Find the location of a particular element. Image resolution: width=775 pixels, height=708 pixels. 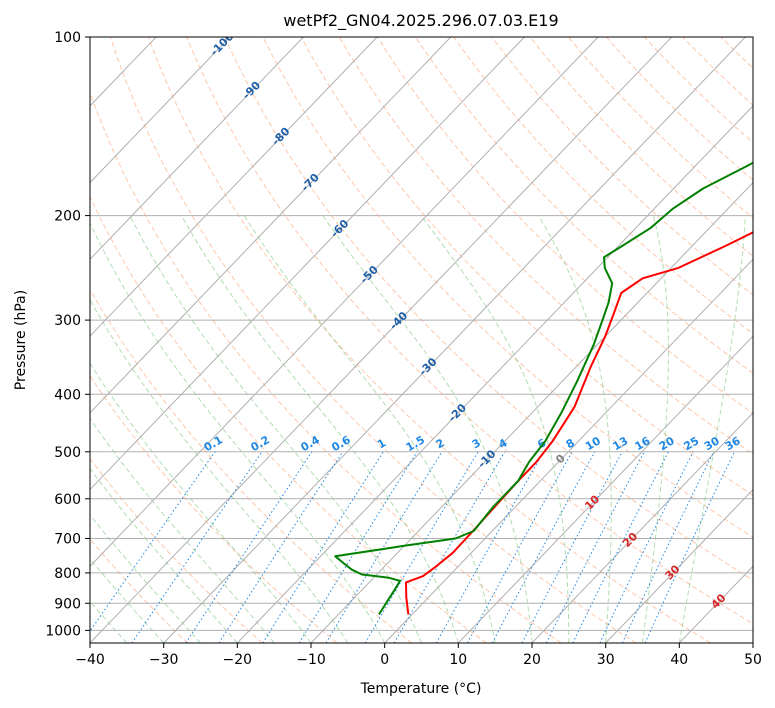

y-tick-label: 600 is located at coordinates (67, 500).